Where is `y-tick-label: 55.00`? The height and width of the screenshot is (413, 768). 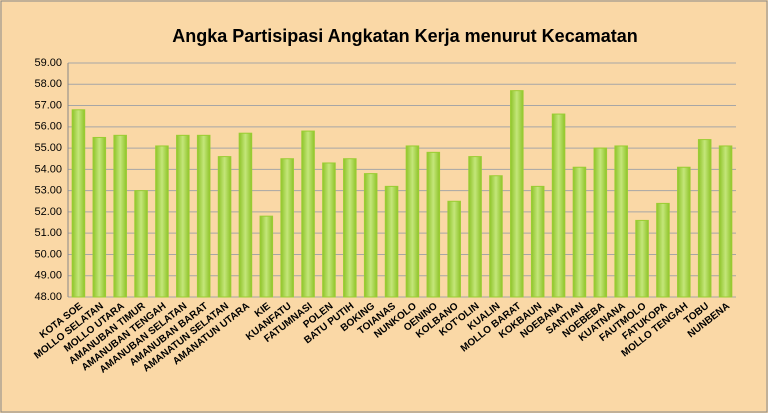
y-tick-label: 55.00 is located at coordinates (48, 148).